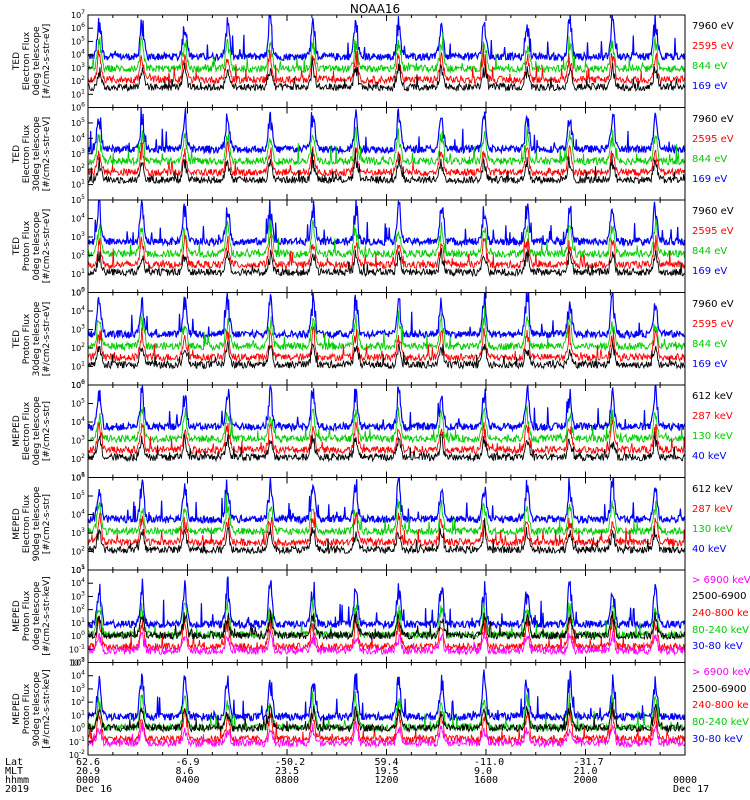  What do you see at coordinates (78, 107) in the screenshot?
I see `ytick-label: 10⁶` at bounding box center [78, 107].